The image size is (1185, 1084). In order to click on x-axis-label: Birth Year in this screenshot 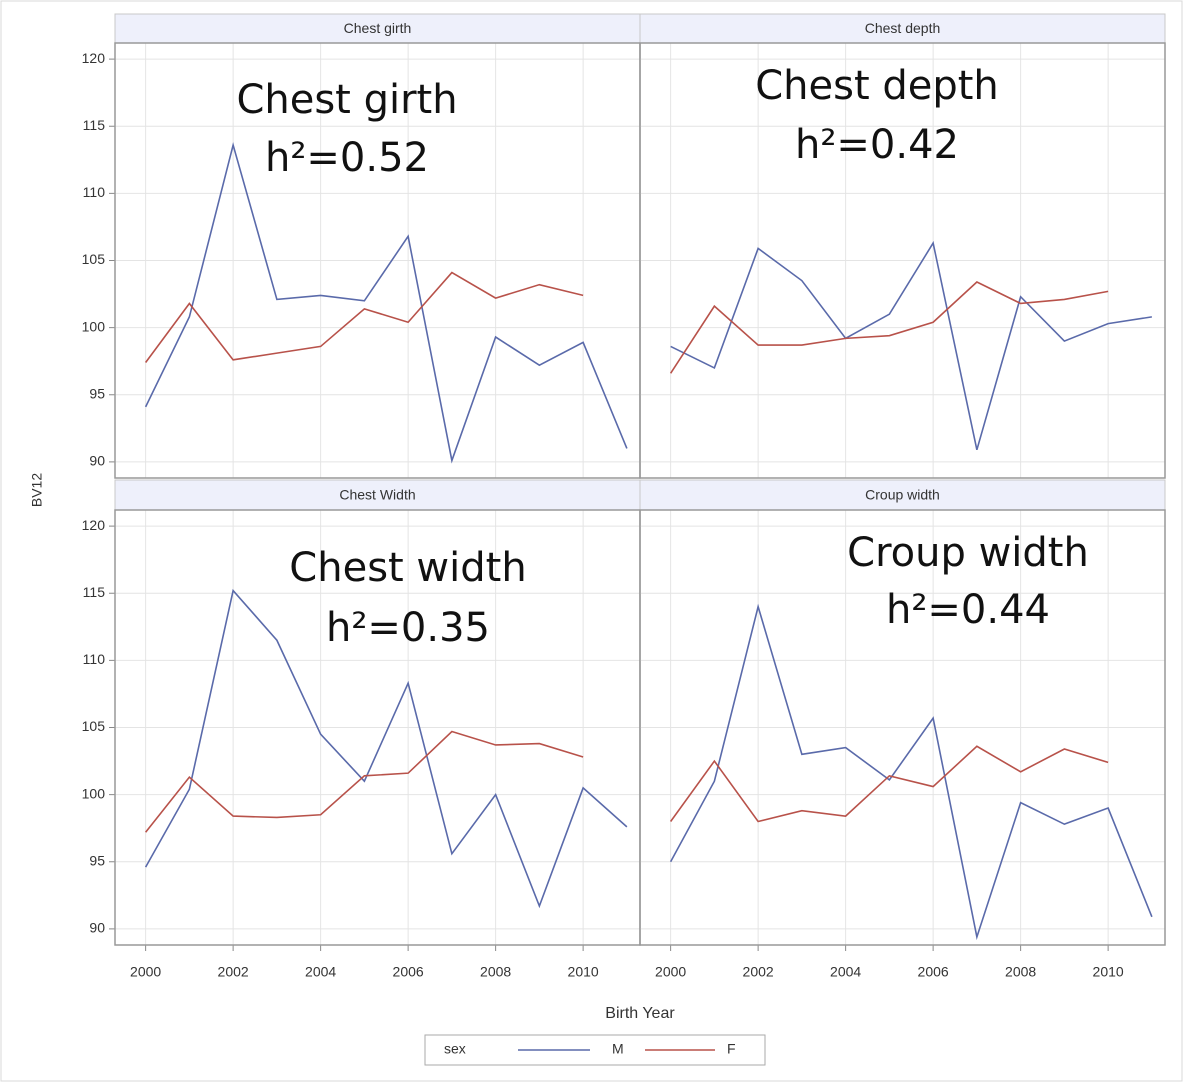, I will do `click(640, 1013)`.